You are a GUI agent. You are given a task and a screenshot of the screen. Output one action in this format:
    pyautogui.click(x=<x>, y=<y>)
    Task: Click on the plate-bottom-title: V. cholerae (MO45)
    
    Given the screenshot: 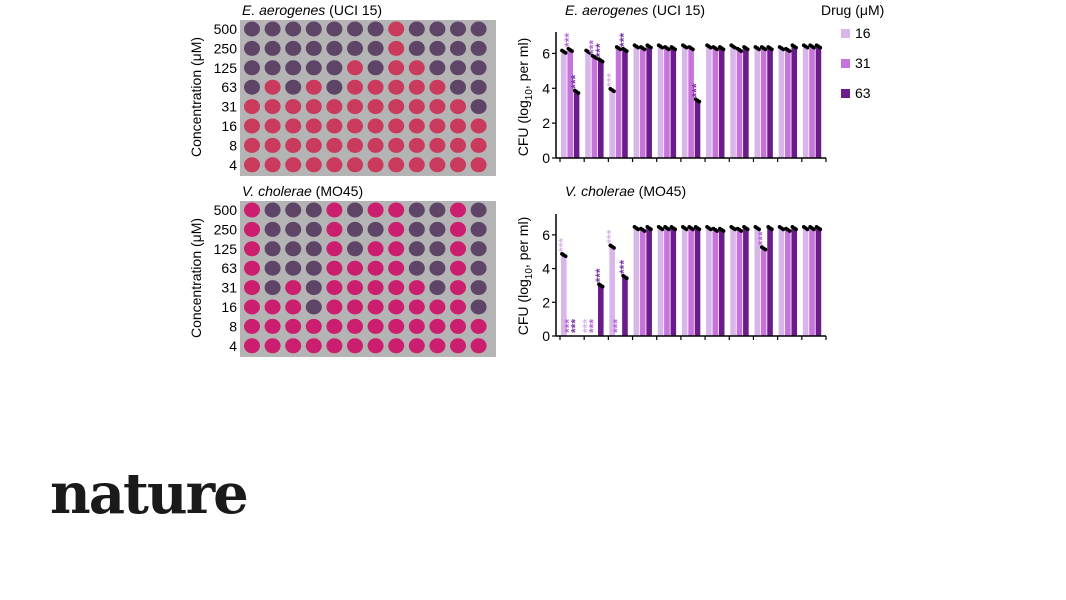 What is the action you would take?
    pyautogui.click(x=302, y=191)
    